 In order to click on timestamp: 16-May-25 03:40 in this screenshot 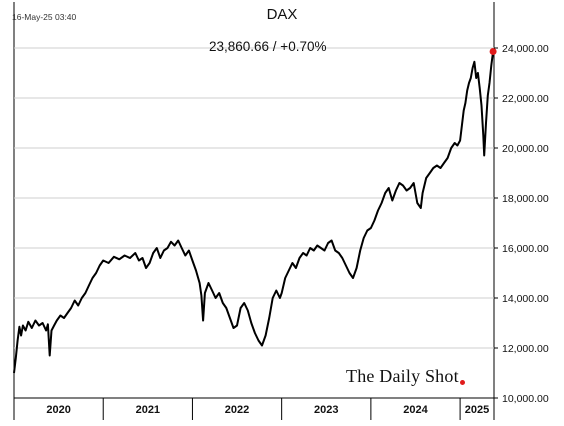, I will do `click(44, 17)`.